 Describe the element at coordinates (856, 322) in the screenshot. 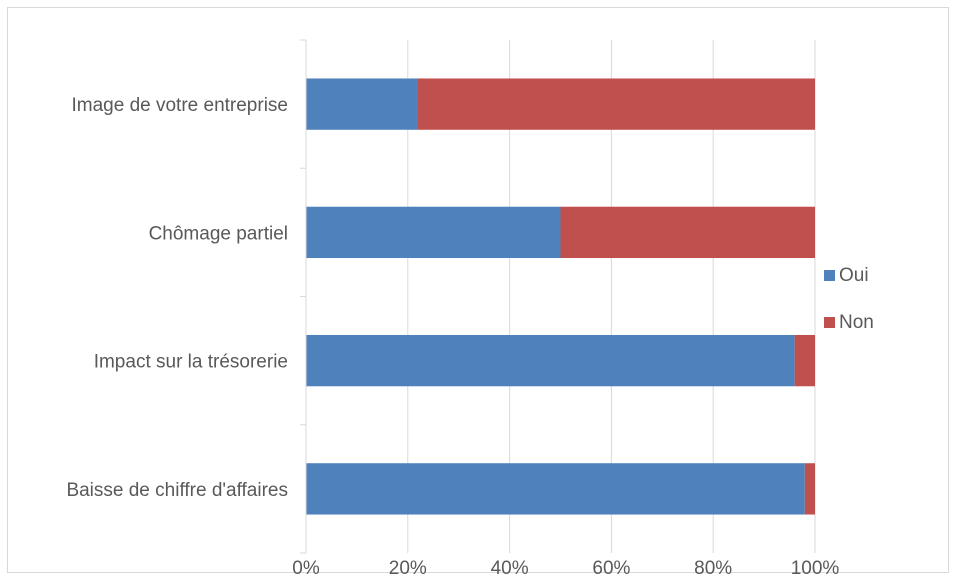

I see `legend-label-non: Non` at that location.